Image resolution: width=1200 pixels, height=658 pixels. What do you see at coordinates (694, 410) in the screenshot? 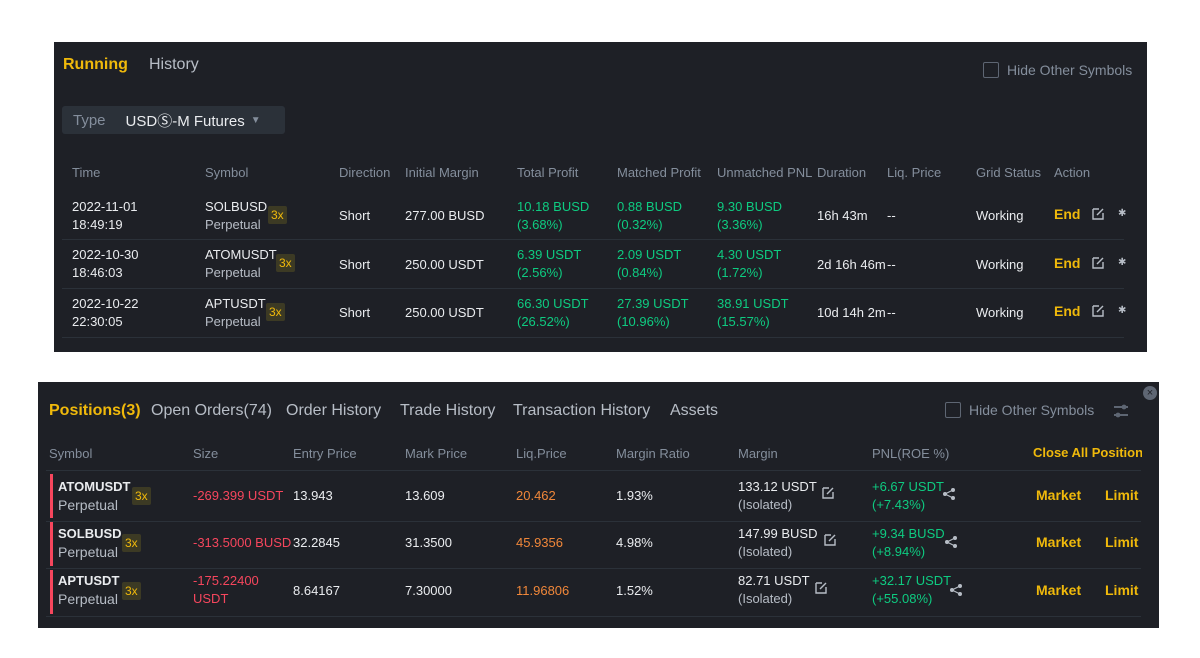
I see `tab-assets: Assets` at bounding box center [694, 410].